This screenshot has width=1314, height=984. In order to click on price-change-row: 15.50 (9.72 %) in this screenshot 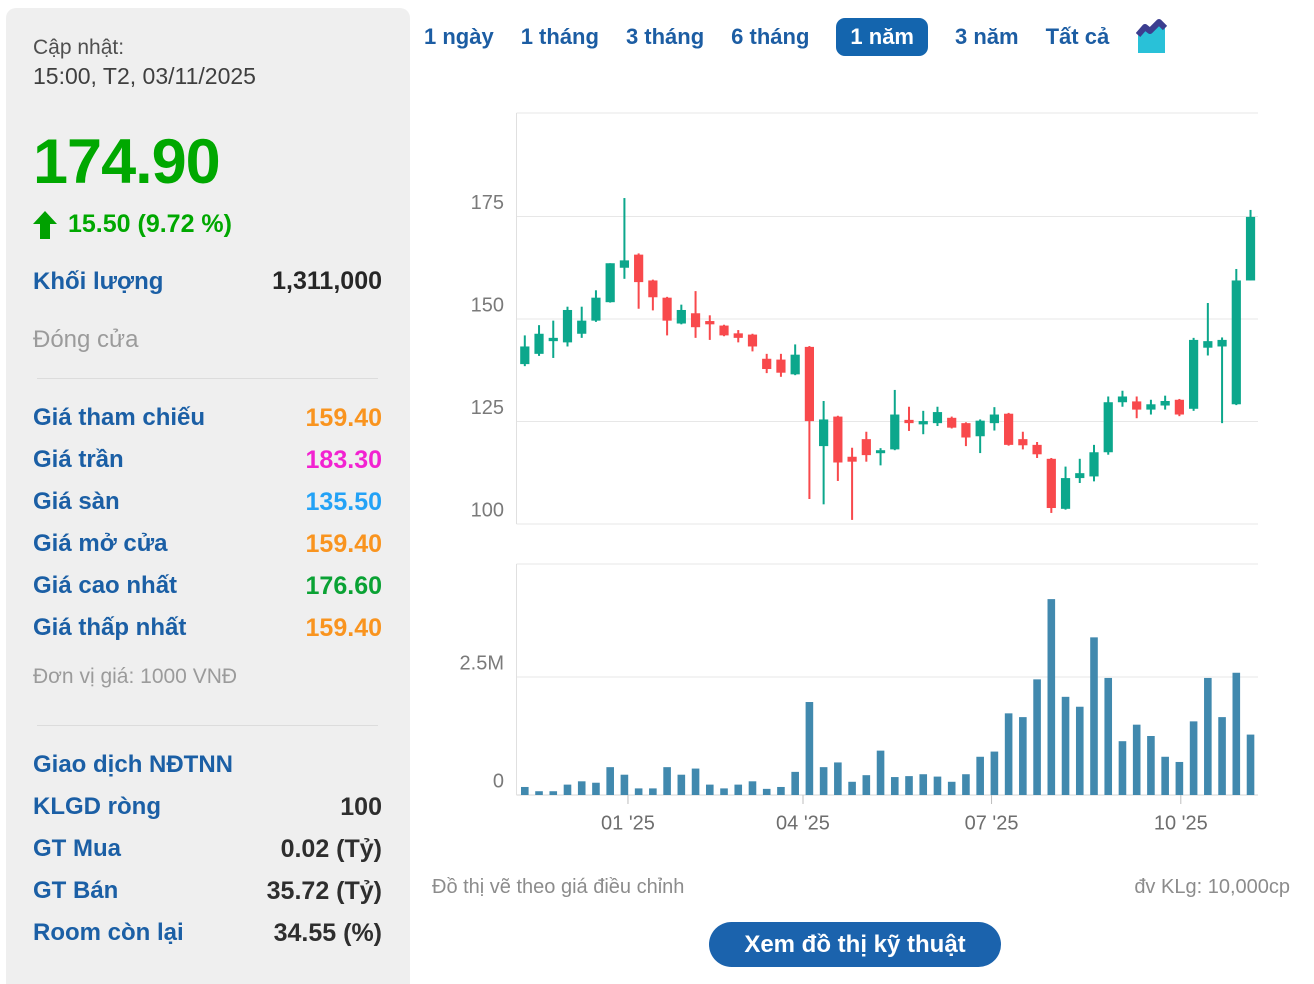, I will do `click(207, 224)`.